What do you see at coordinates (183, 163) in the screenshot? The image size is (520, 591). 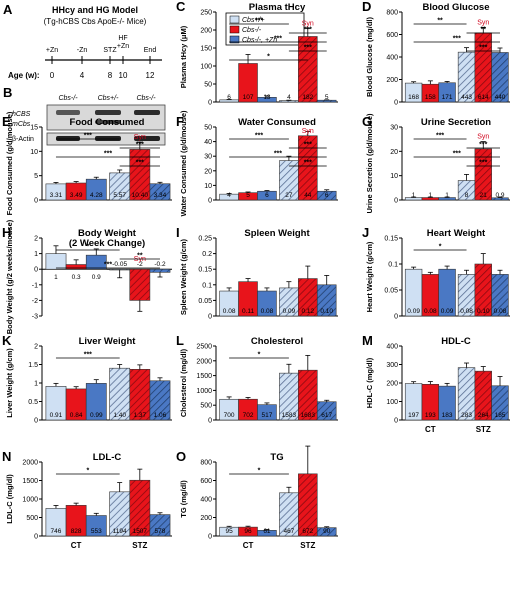 I see `y-axis-label: Water Consumed (g/d/mouse)` at bounding box center [183, 163].